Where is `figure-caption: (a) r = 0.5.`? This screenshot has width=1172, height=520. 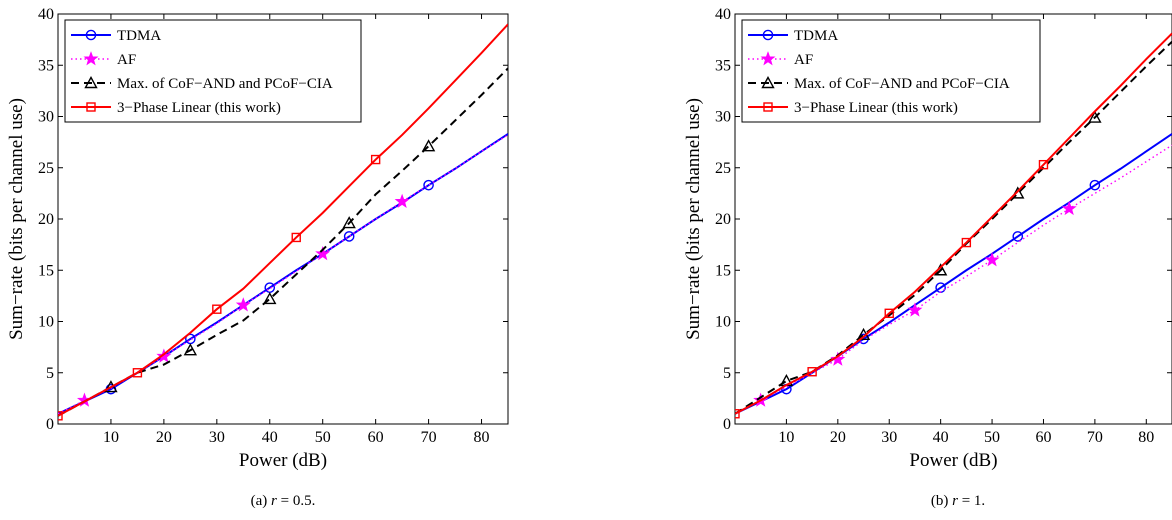 figure-caption: (a) r = 0.5. is located at coordinates (283, 501).